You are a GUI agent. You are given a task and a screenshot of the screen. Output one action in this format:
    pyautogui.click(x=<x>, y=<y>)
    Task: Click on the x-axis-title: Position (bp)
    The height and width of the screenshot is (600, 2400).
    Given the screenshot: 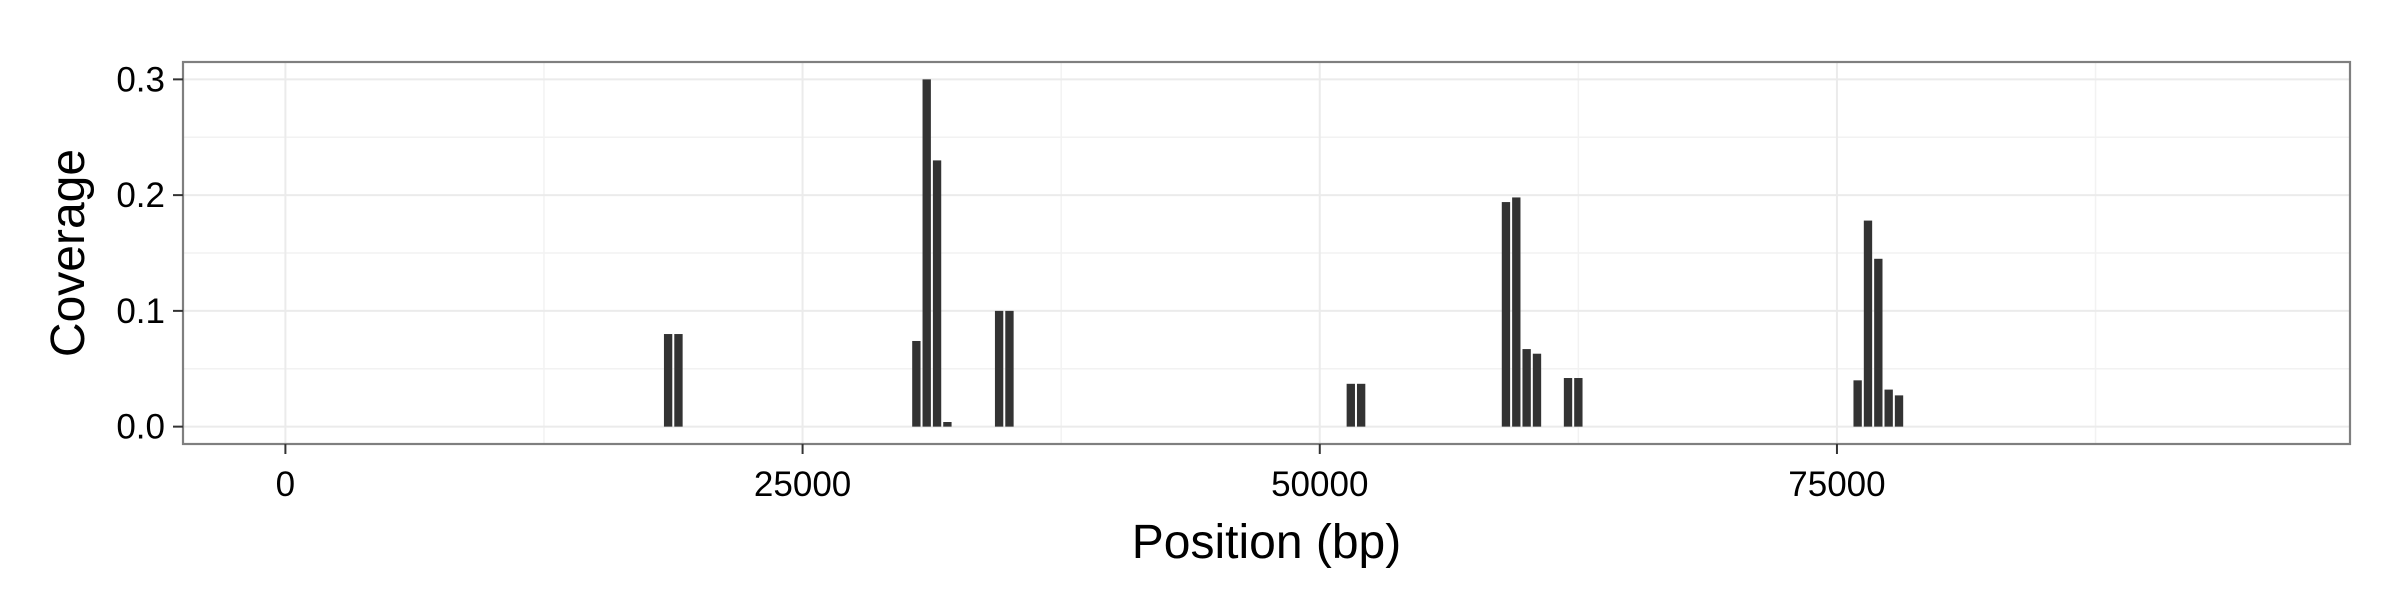 What is the action you would take?
    pyautogui.click(x=1266, y=542)
    